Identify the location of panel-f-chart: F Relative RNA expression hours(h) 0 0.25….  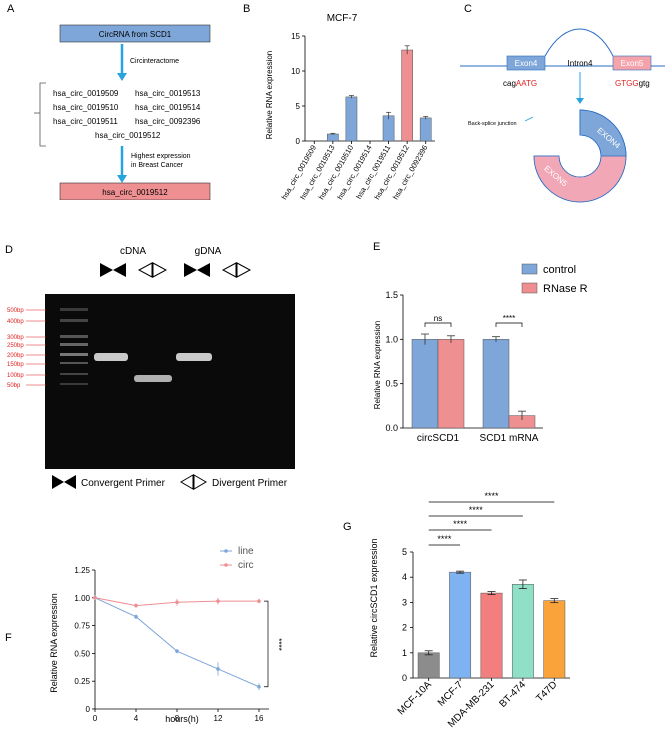
(144, 635).